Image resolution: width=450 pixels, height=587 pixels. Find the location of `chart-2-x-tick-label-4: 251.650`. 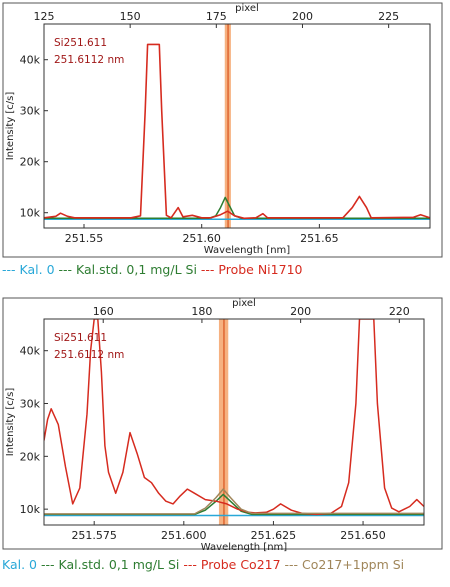

chart-2-x-tick-label-4: 251.650 is located at coordinates (363, 535).